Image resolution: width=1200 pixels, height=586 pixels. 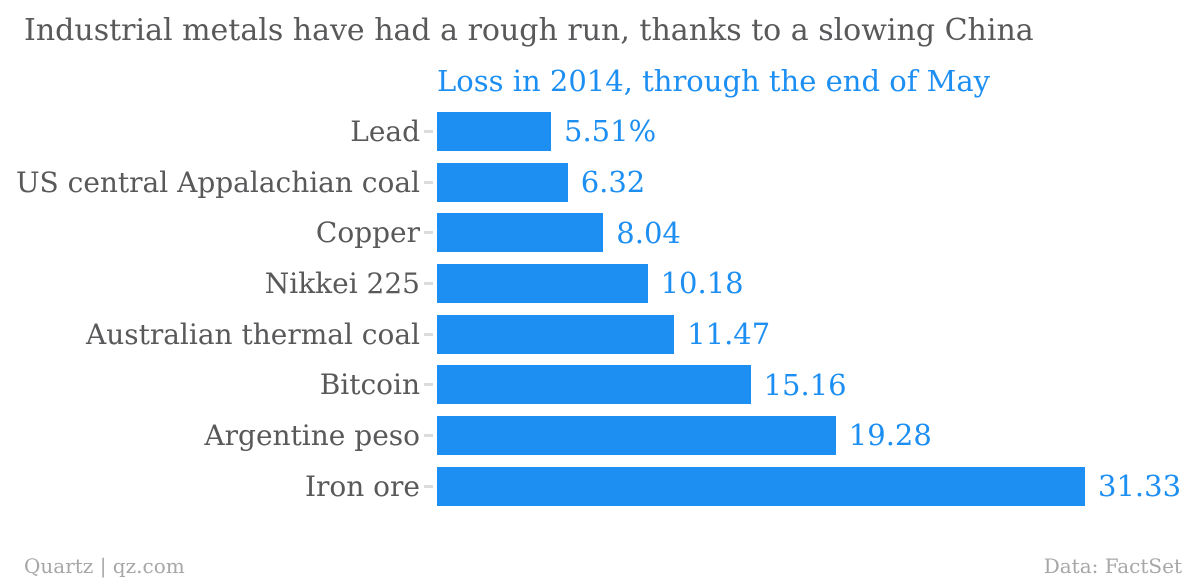 What do you see at coordinates (702, 283) in the screenshot?
I see `value-label: 10.18` at bounding box center [702, 283].